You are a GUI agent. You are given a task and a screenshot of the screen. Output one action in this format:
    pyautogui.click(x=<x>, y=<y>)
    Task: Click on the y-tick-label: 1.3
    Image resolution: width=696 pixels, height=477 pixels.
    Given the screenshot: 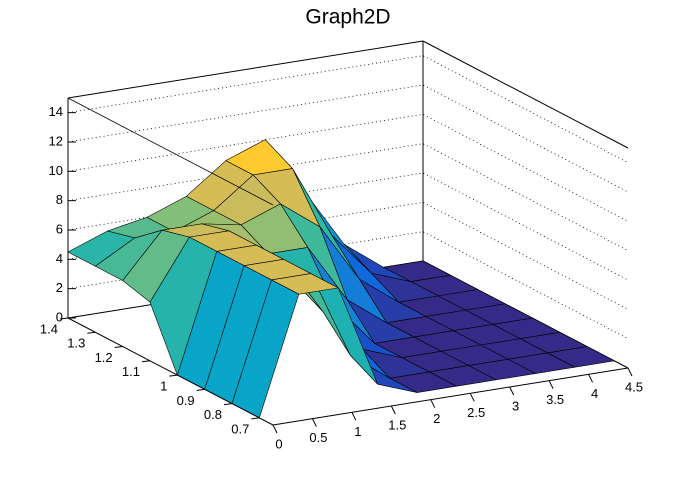 What is the action you would take?
    pyautogui.click(x=76, y=343)
    